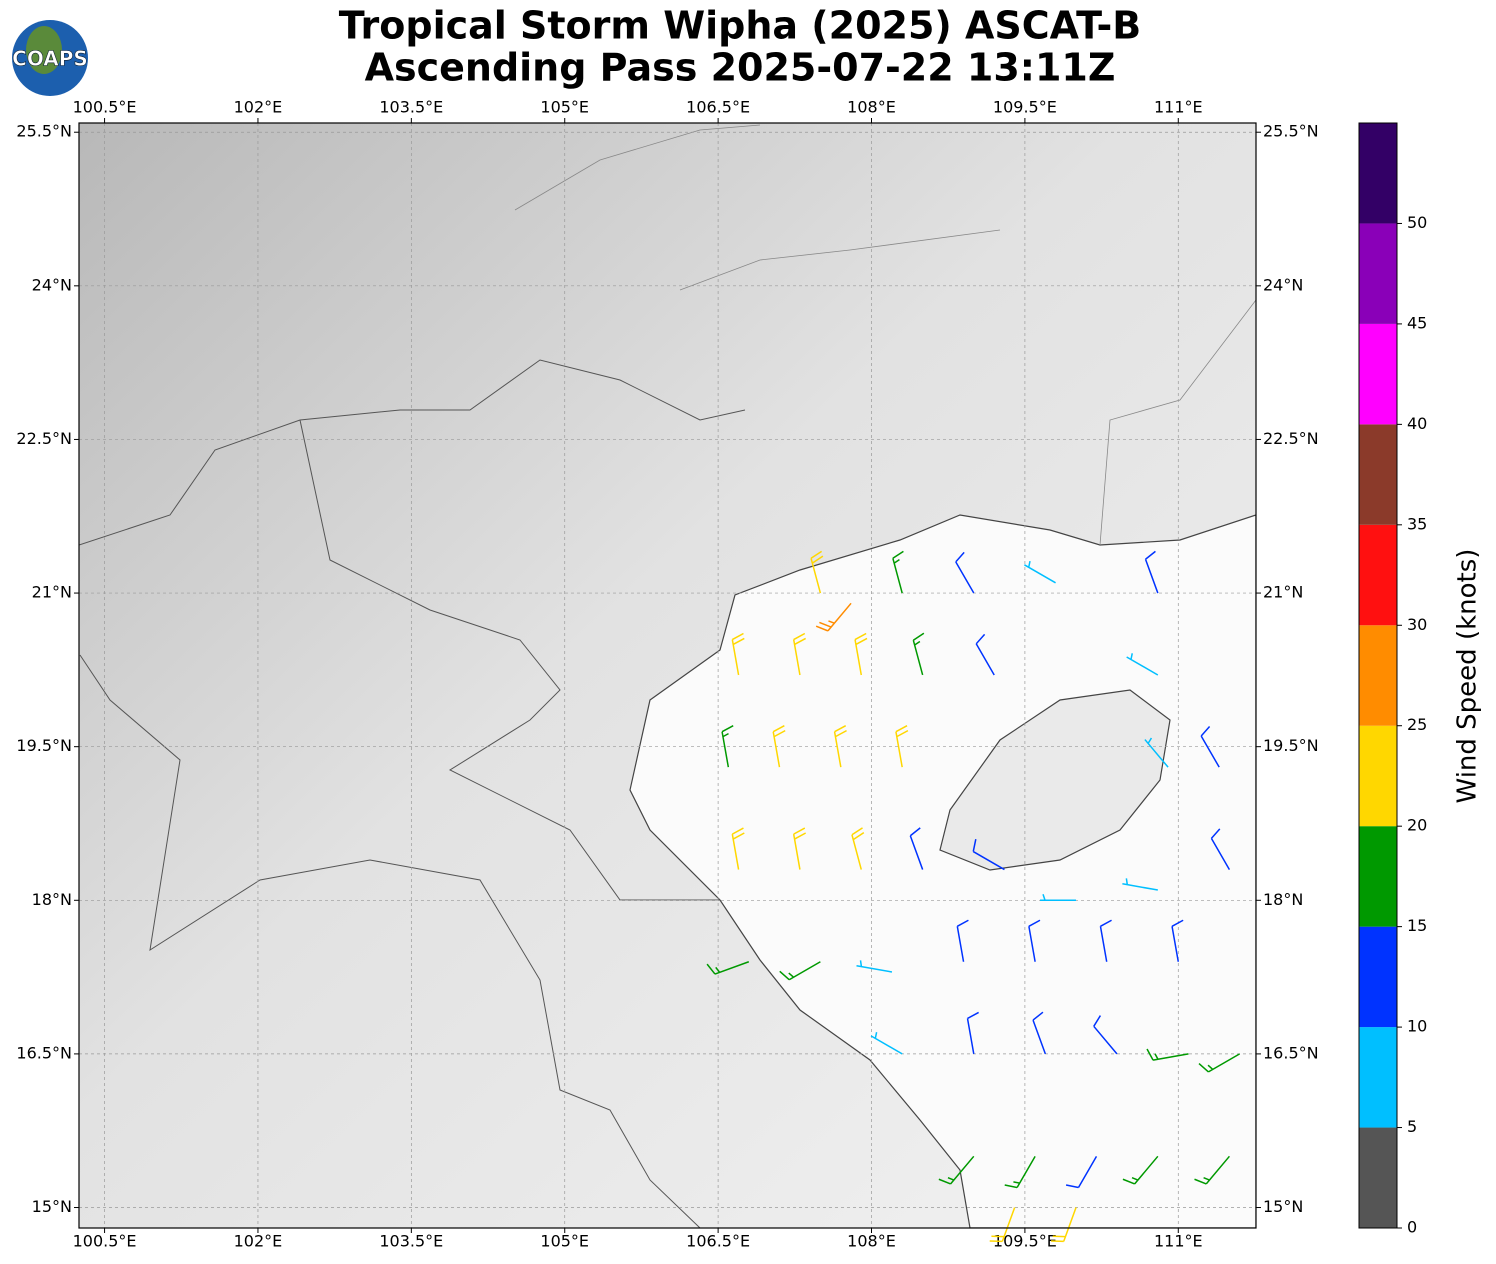 This screenshot has height=1264, width=1496. I want to click on colorbar-tick-label: 30, so click(1417, 624).